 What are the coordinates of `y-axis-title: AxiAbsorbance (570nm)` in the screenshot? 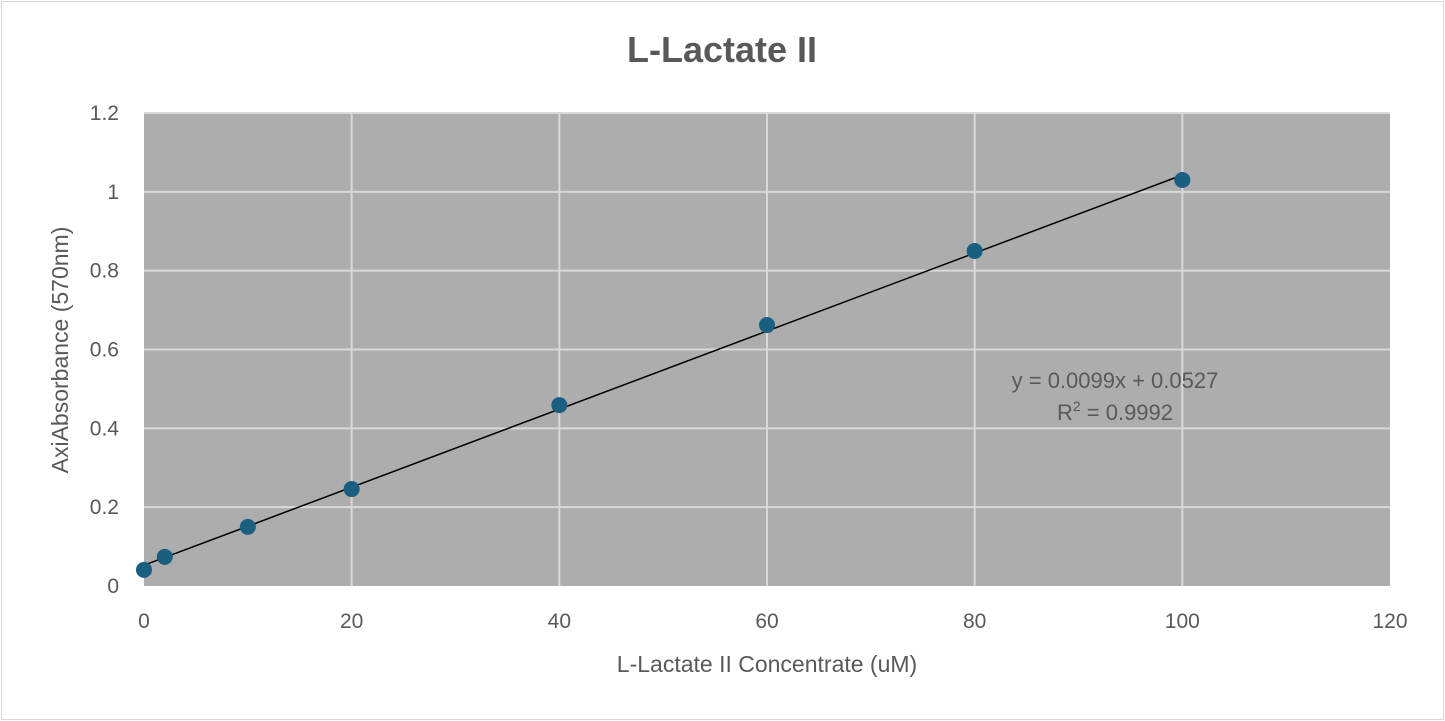 It's located at (60, 350).